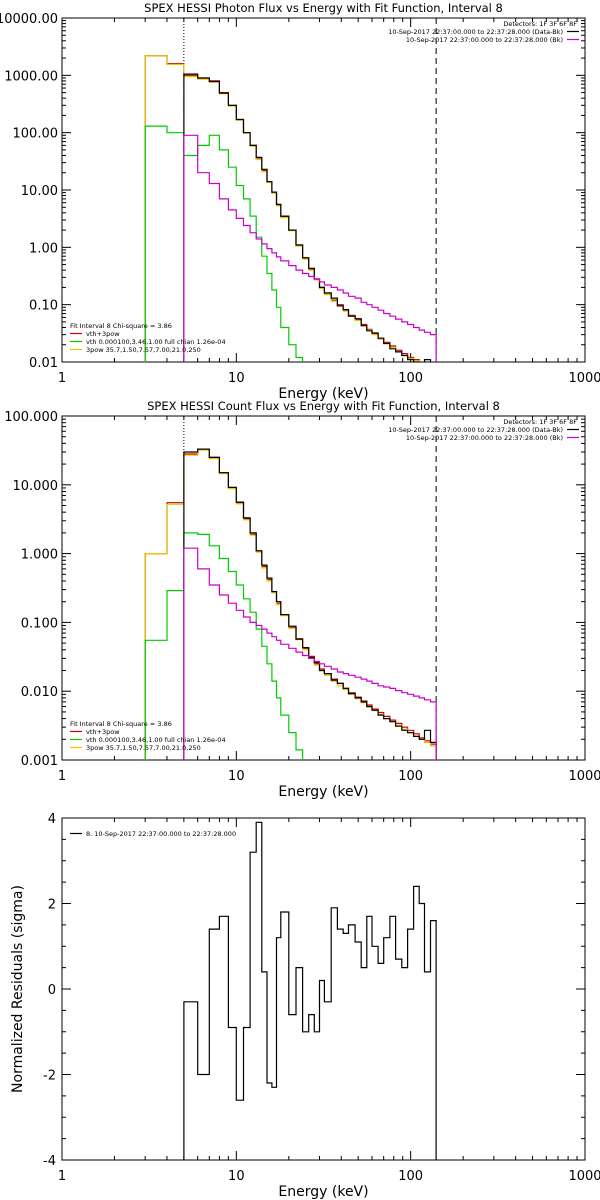 Image resolution: width=600 pixels, height=1200 pixels. I want to click on y-tick-label: 10.00, so click(39, 191).